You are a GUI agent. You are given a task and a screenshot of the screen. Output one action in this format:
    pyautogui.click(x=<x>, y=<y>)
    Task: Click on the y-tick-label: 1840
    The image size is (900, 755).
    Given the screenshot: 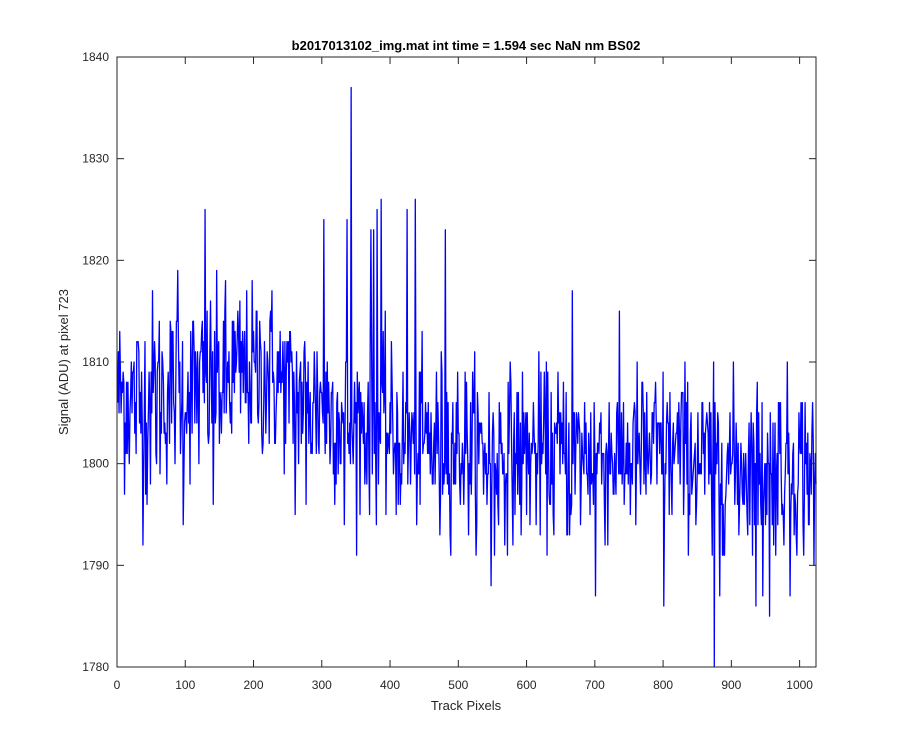 What is the action you would take?
    pyautogui.click(x=95, y=57)
    